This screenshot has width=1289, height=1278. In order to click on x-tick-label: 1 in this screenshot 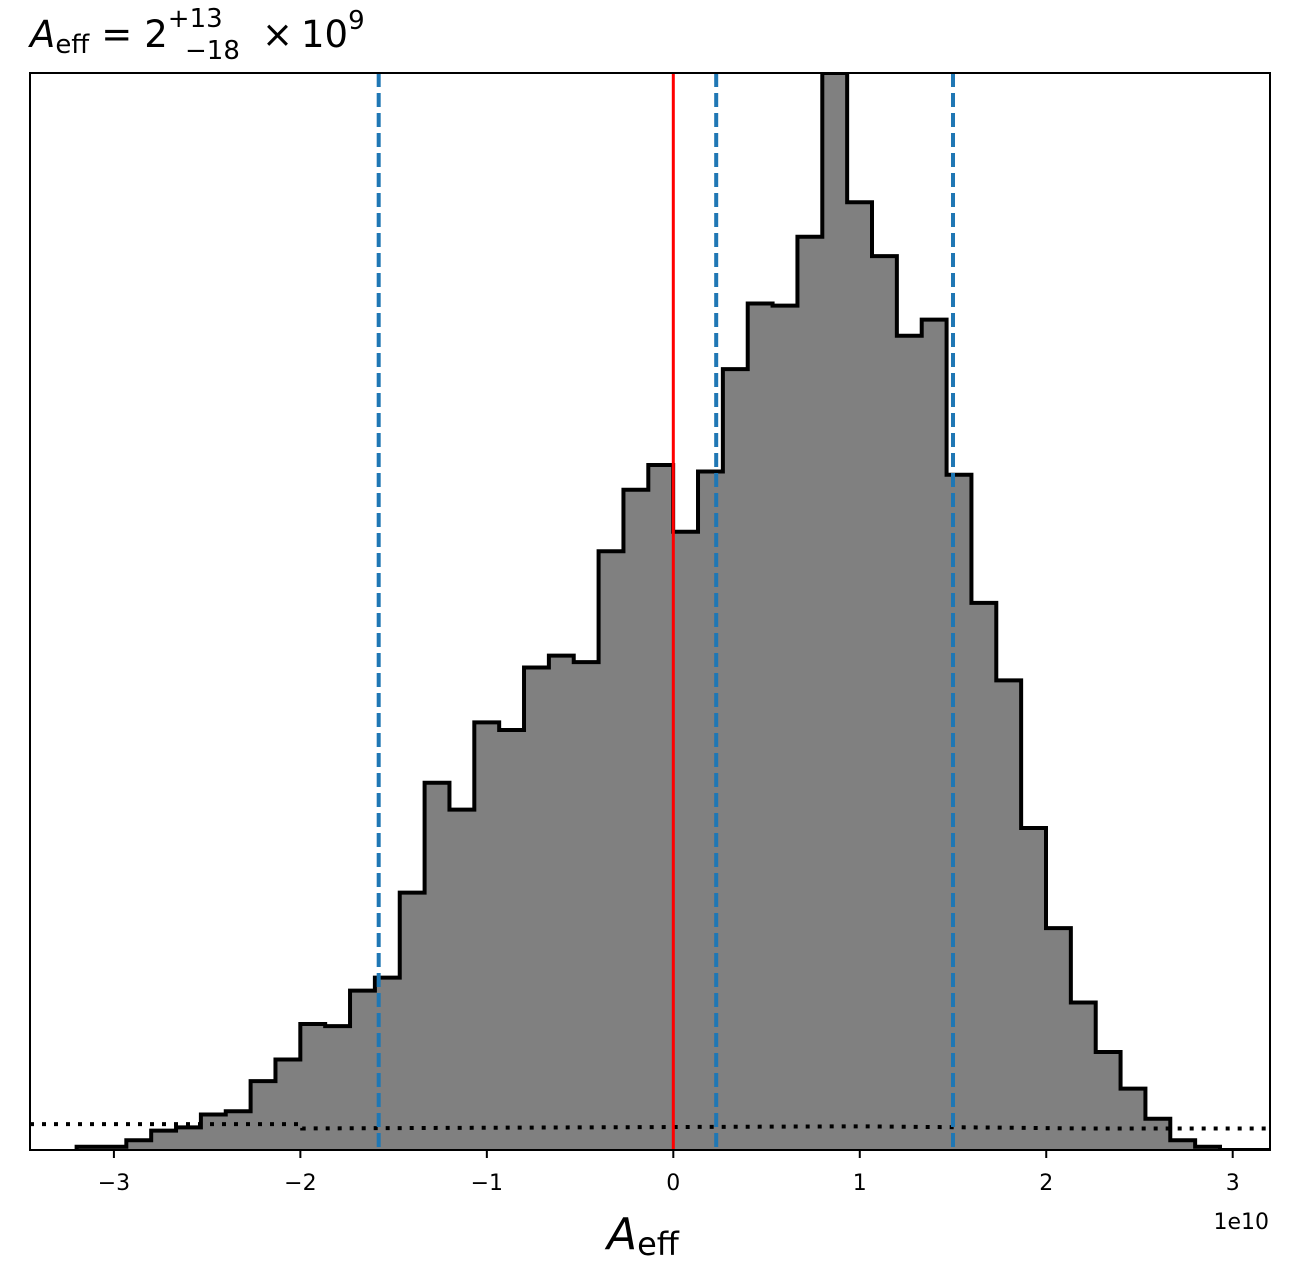, I will do `click(860, 1183)`.